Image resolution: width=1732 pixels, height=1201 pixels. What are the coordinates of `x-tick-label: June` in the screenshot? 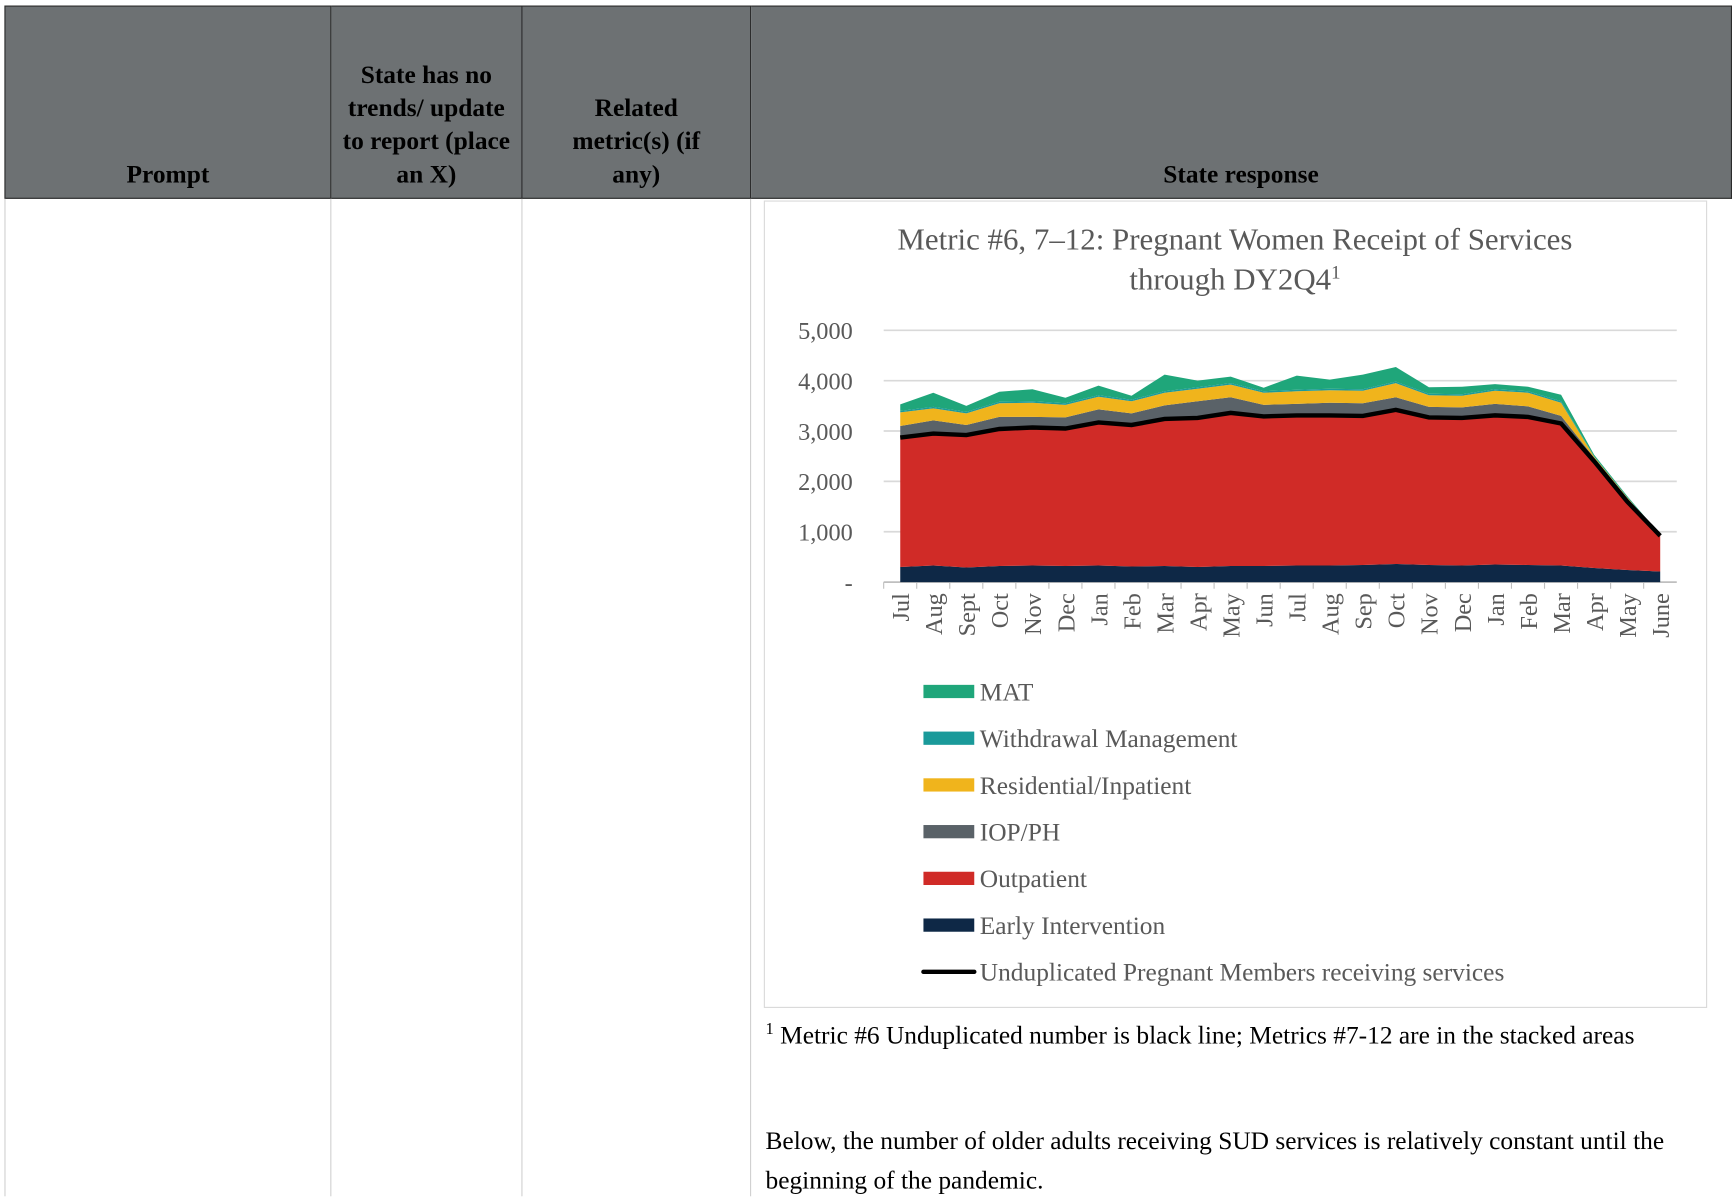 It's located at (1661, 615).